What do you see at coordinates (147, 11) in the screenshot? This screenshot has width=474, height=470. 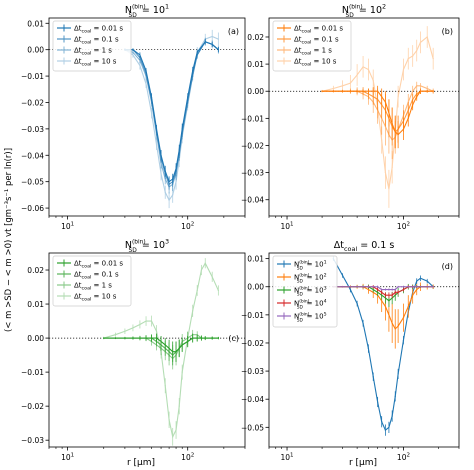 I see `panel-title: N(bin) SD = 101` at bounding box center [147, 11].